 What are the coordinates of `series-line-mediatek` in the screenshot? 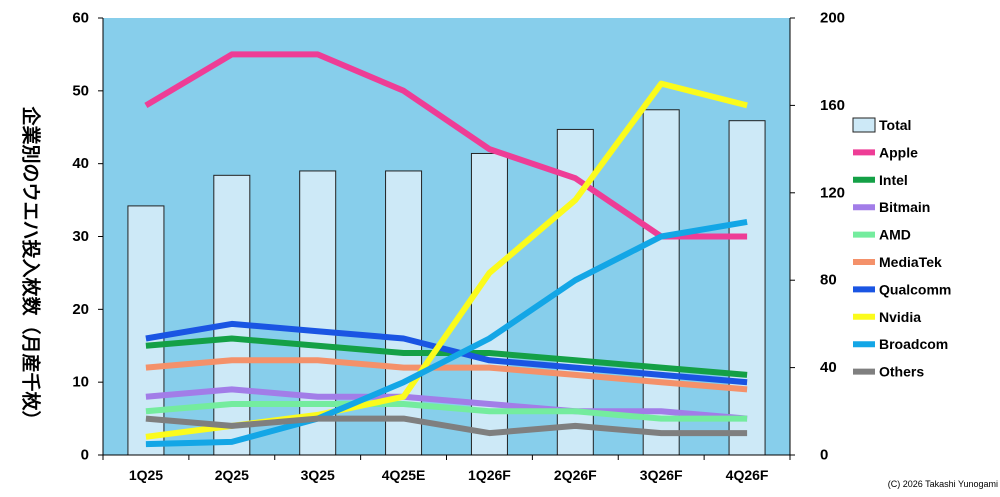 It's located at (446, 375).